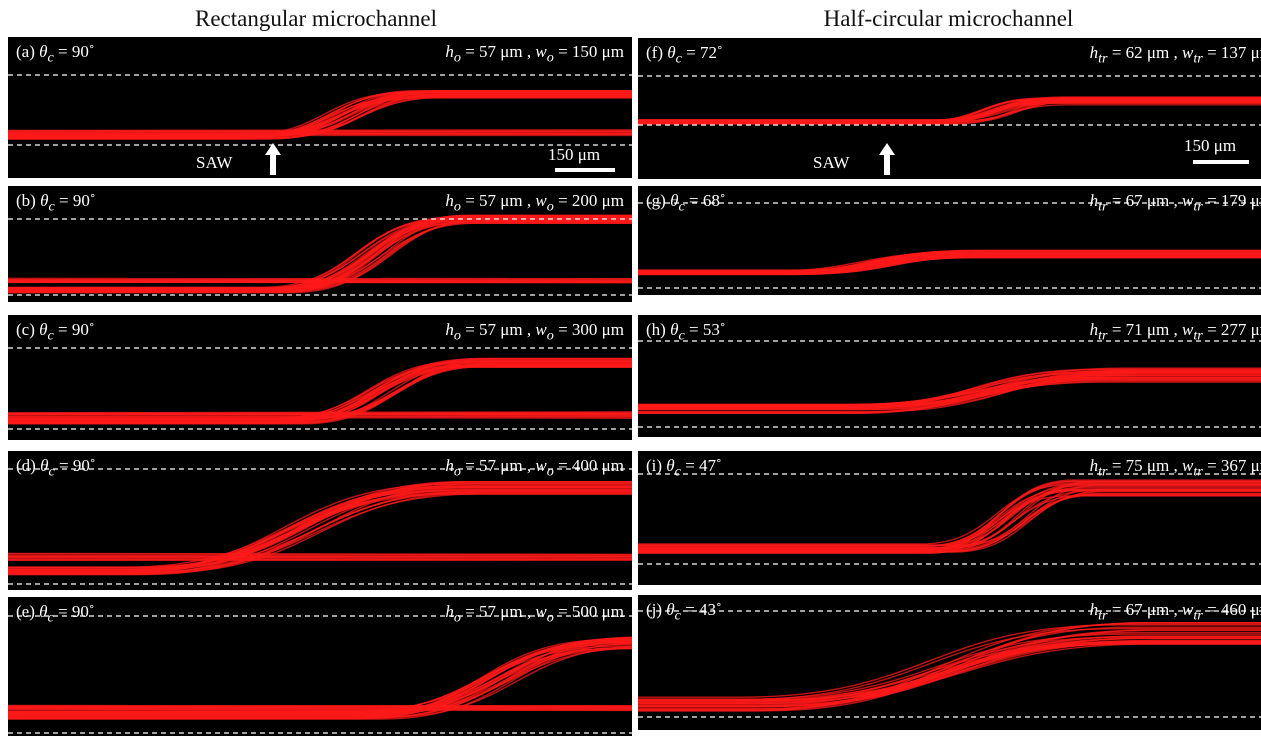 The width and height of the screenshot is (1261, 736). What do you see at coordinates (55, 332) in the screenshot?
I see `panel-label: (c) θc = 90˚` at bounding box center [55, 332].